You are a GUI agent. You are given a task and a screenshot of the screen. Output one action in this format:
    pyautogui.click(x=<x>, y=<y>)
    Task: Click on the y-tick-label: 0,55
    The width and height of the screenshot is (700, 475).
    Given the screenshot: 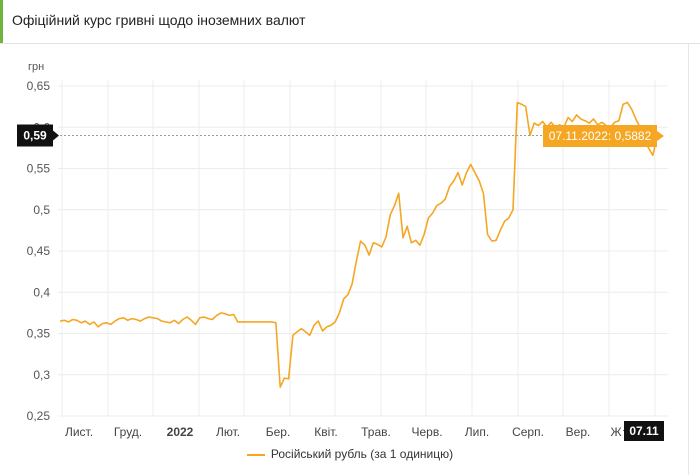 What is the action you would take?
    pyautogui.click(x=39, y=169)
    